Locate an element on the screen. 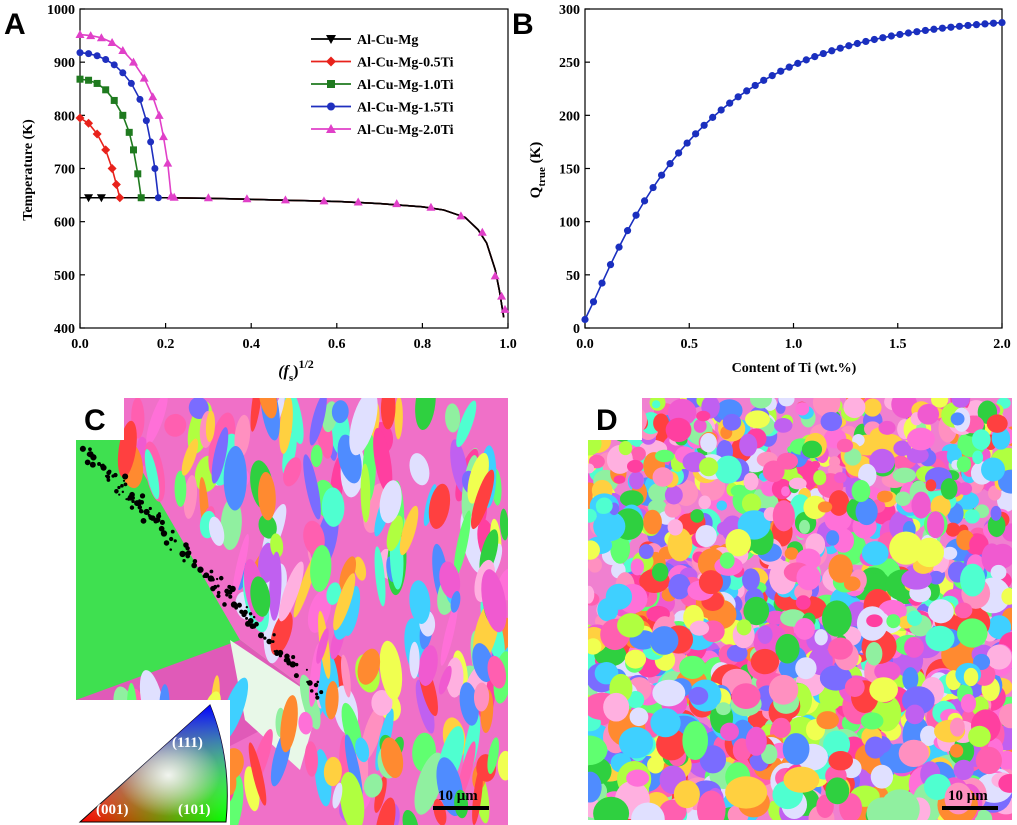 The height and width of the screenshot is (825, 1017). panel-d-letter: D is located at coordinates (607, 420).